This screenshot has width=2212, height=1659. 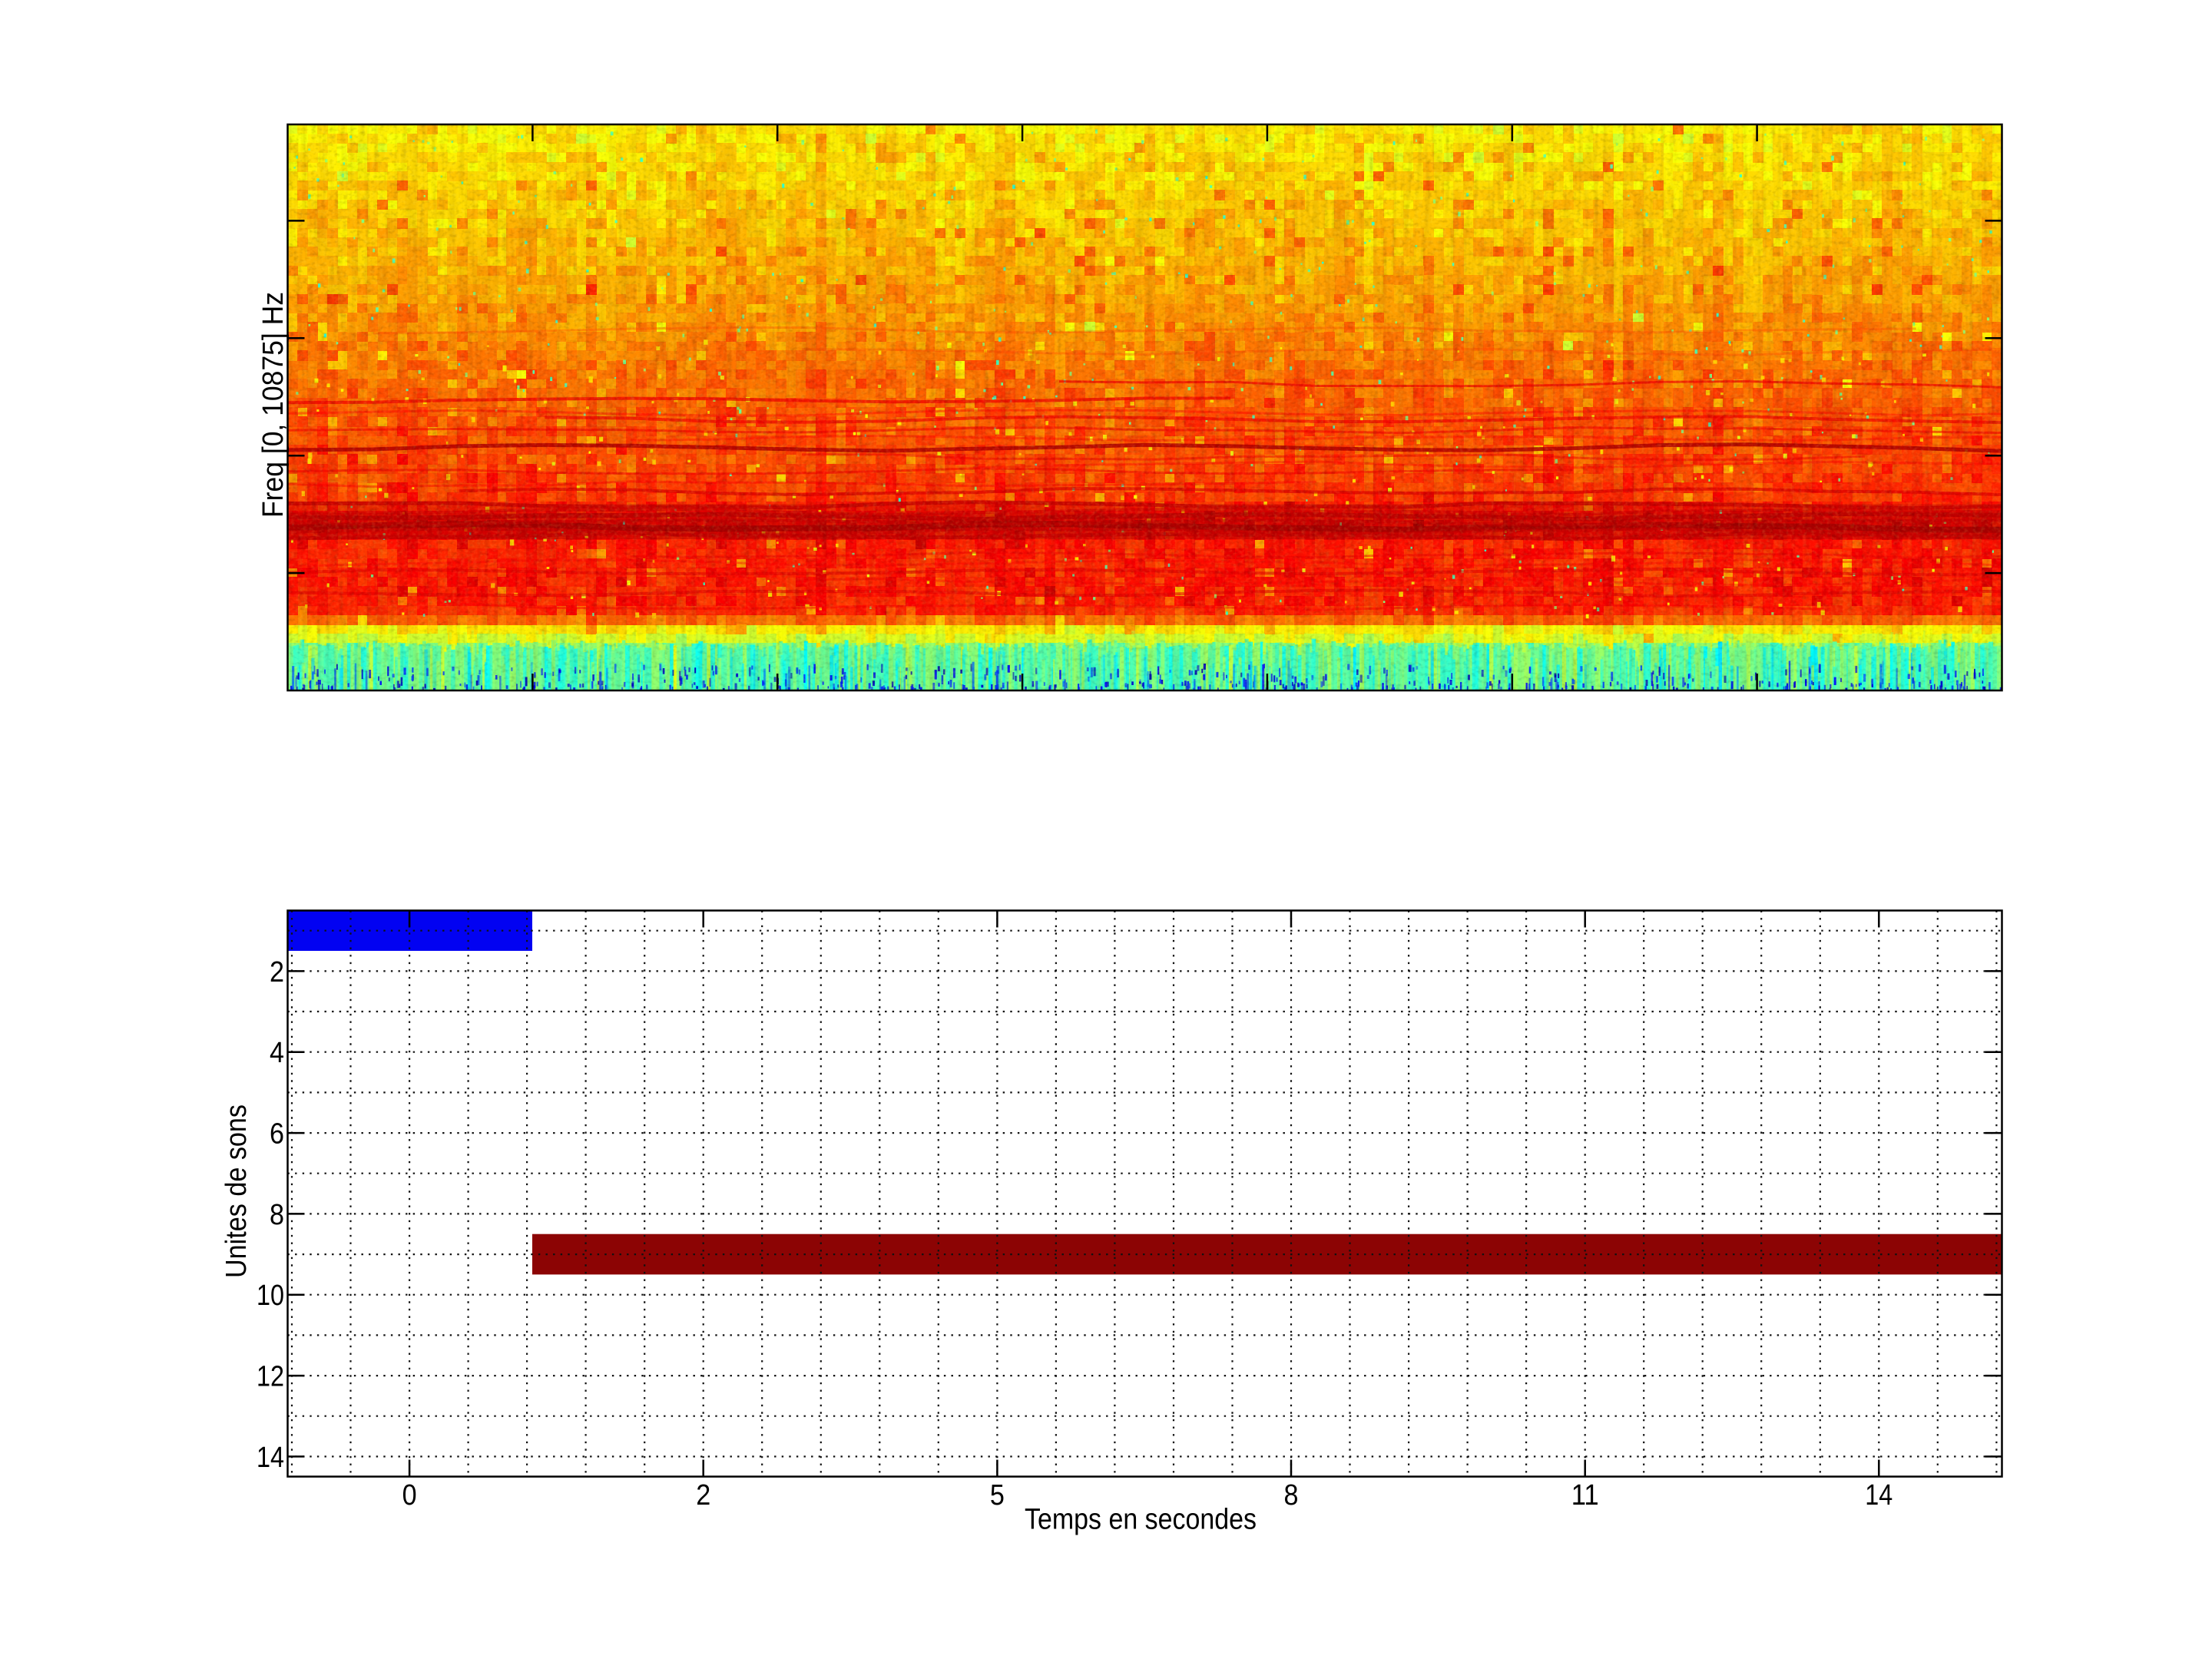 I want to click on svg-text: 4, so click(x=277, y=1053).